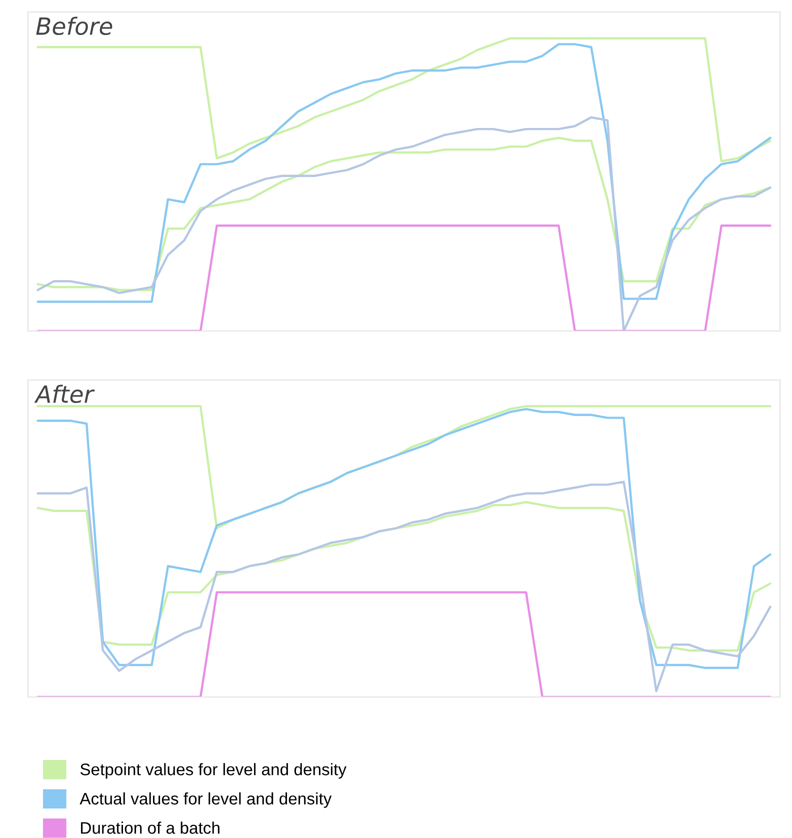 This screenshot has width=792, height=838. What do you see at coordinates (150, 828) in the screenshot?
I see `legend-label: Duration of a batch` at bounding box center [150, 828].